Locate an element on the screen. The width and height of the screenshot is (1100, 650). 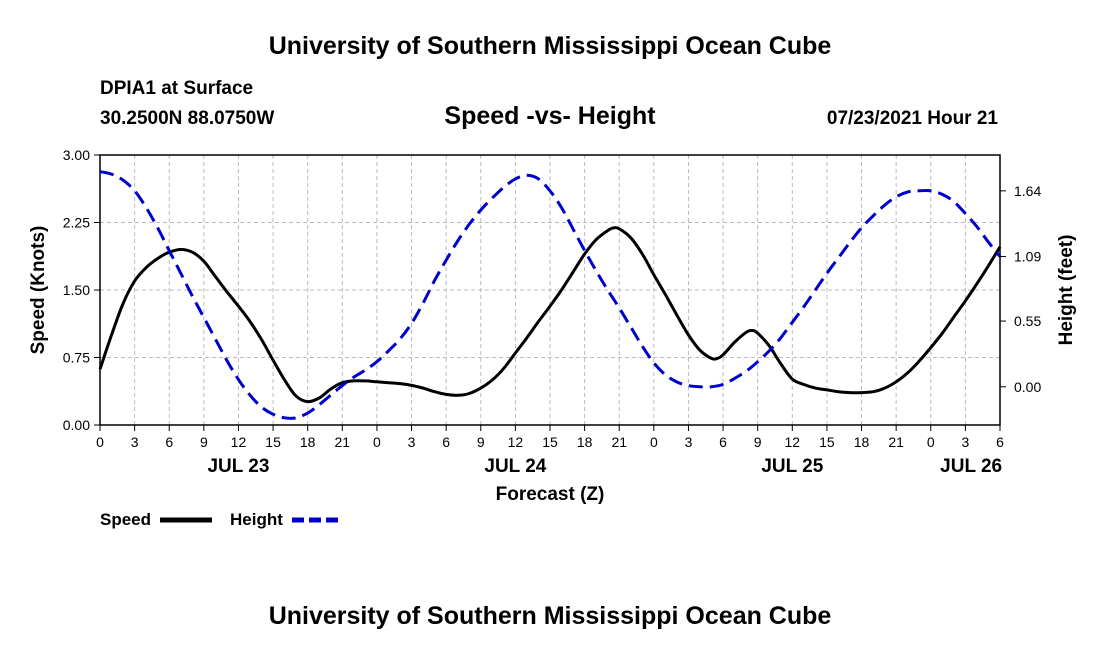
legend: Speed Height is located at coordinates (221, 519).